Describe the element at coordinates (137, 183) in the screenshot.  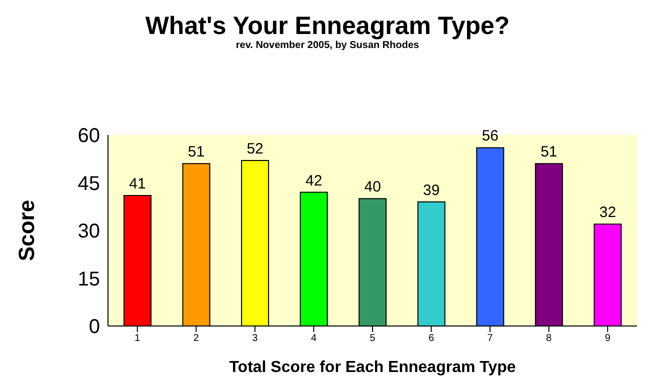
I see `data-label: 41` at that location.